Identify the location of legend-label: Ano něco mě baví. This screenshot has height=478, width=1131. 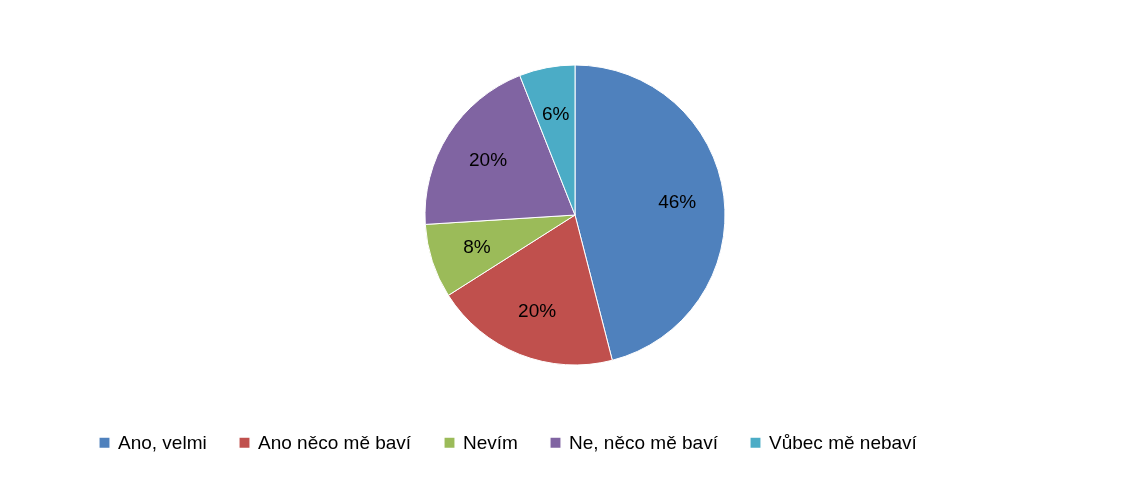
(335, 442).